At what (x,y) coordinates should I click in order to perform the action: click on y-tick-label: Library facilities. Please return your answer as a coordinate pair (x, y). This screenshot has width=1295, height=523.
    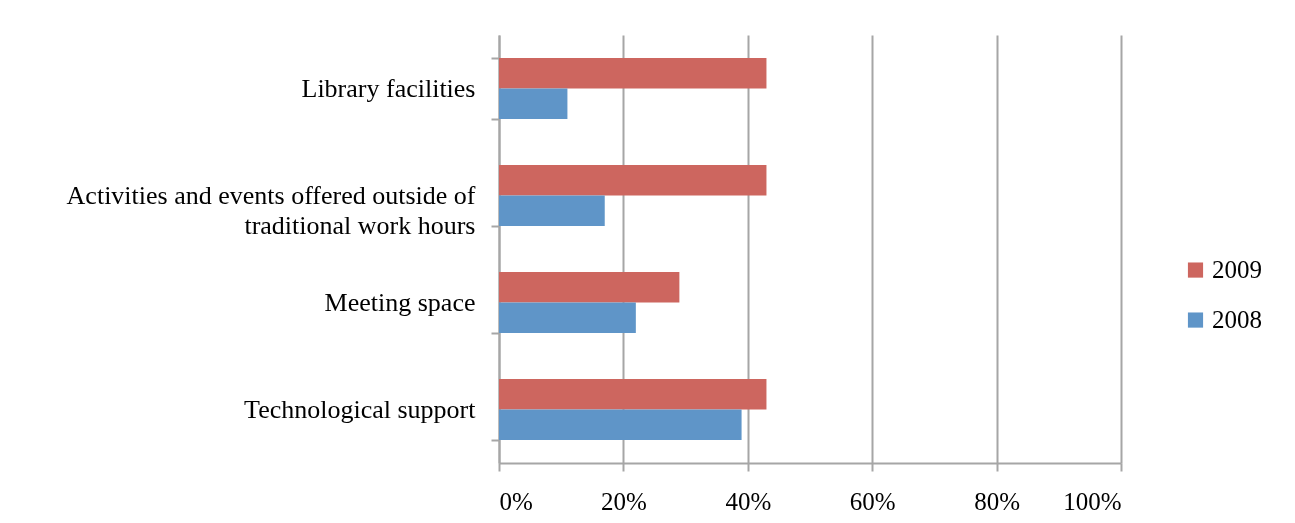
    Looking at the image, I should click on (388, 88).